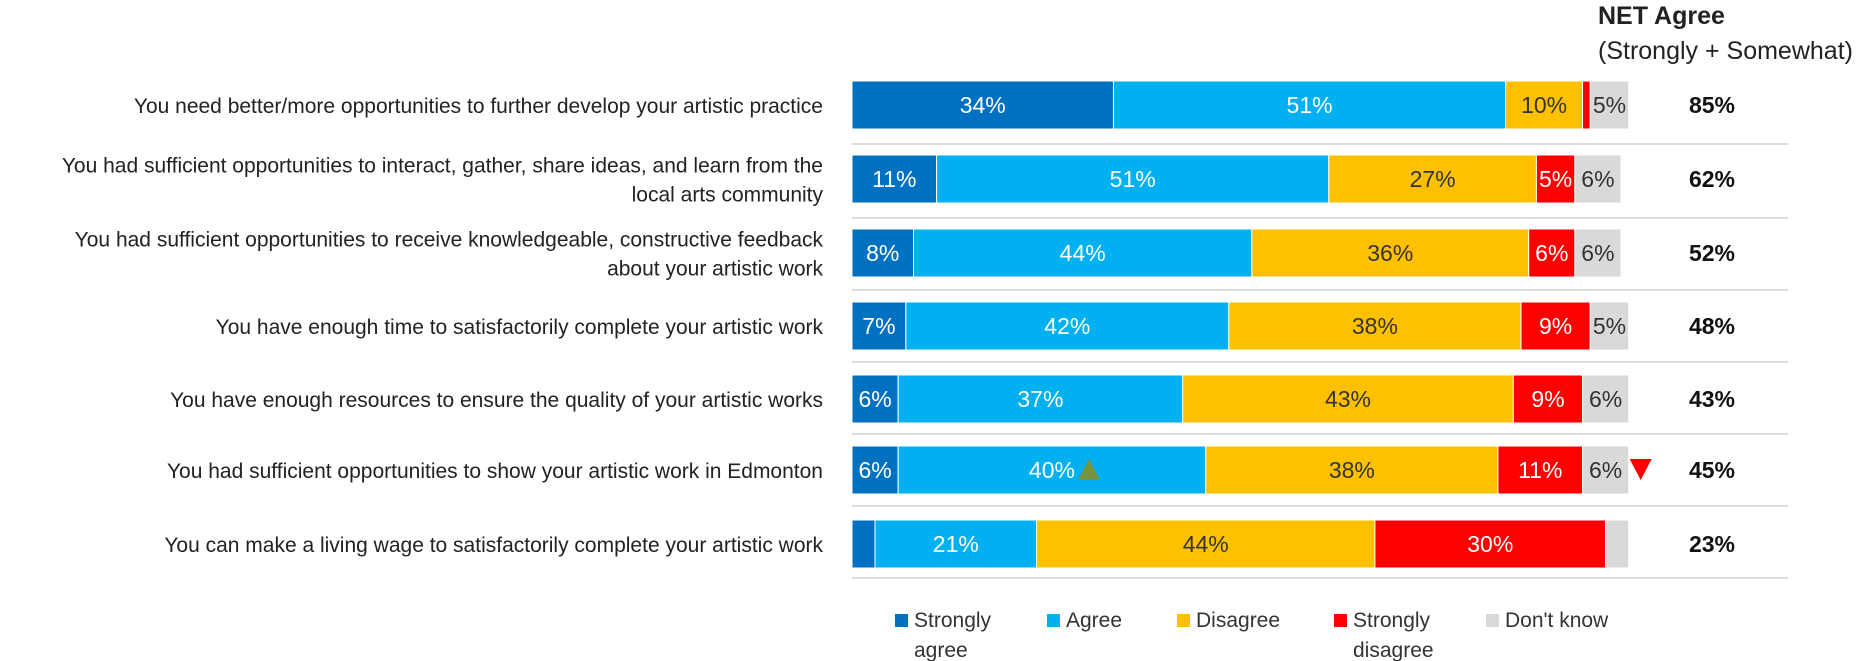  I want to click on significance-up-icon, so click(1088, 469).